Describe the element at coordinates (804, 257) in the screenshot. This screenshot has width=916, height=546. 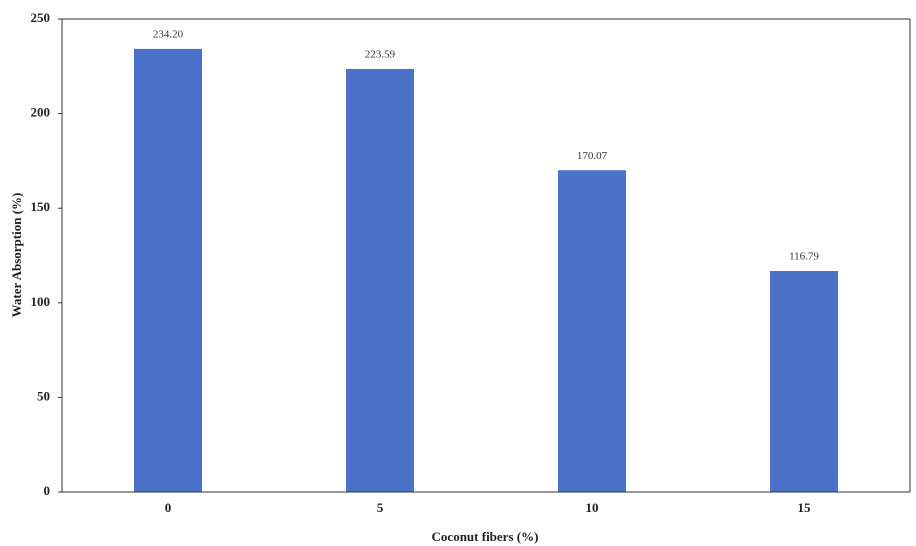
I see `value-label: 116.79` at that location.